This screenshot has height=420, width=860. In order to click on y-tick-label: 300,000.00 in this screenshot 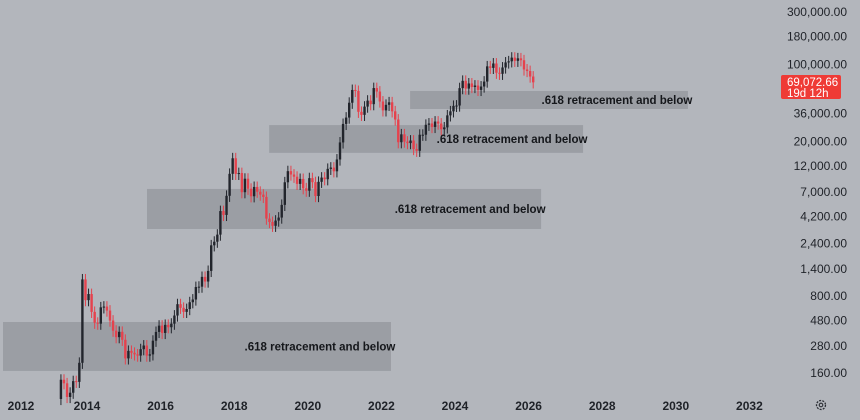, I will do `click(817, 12)`.